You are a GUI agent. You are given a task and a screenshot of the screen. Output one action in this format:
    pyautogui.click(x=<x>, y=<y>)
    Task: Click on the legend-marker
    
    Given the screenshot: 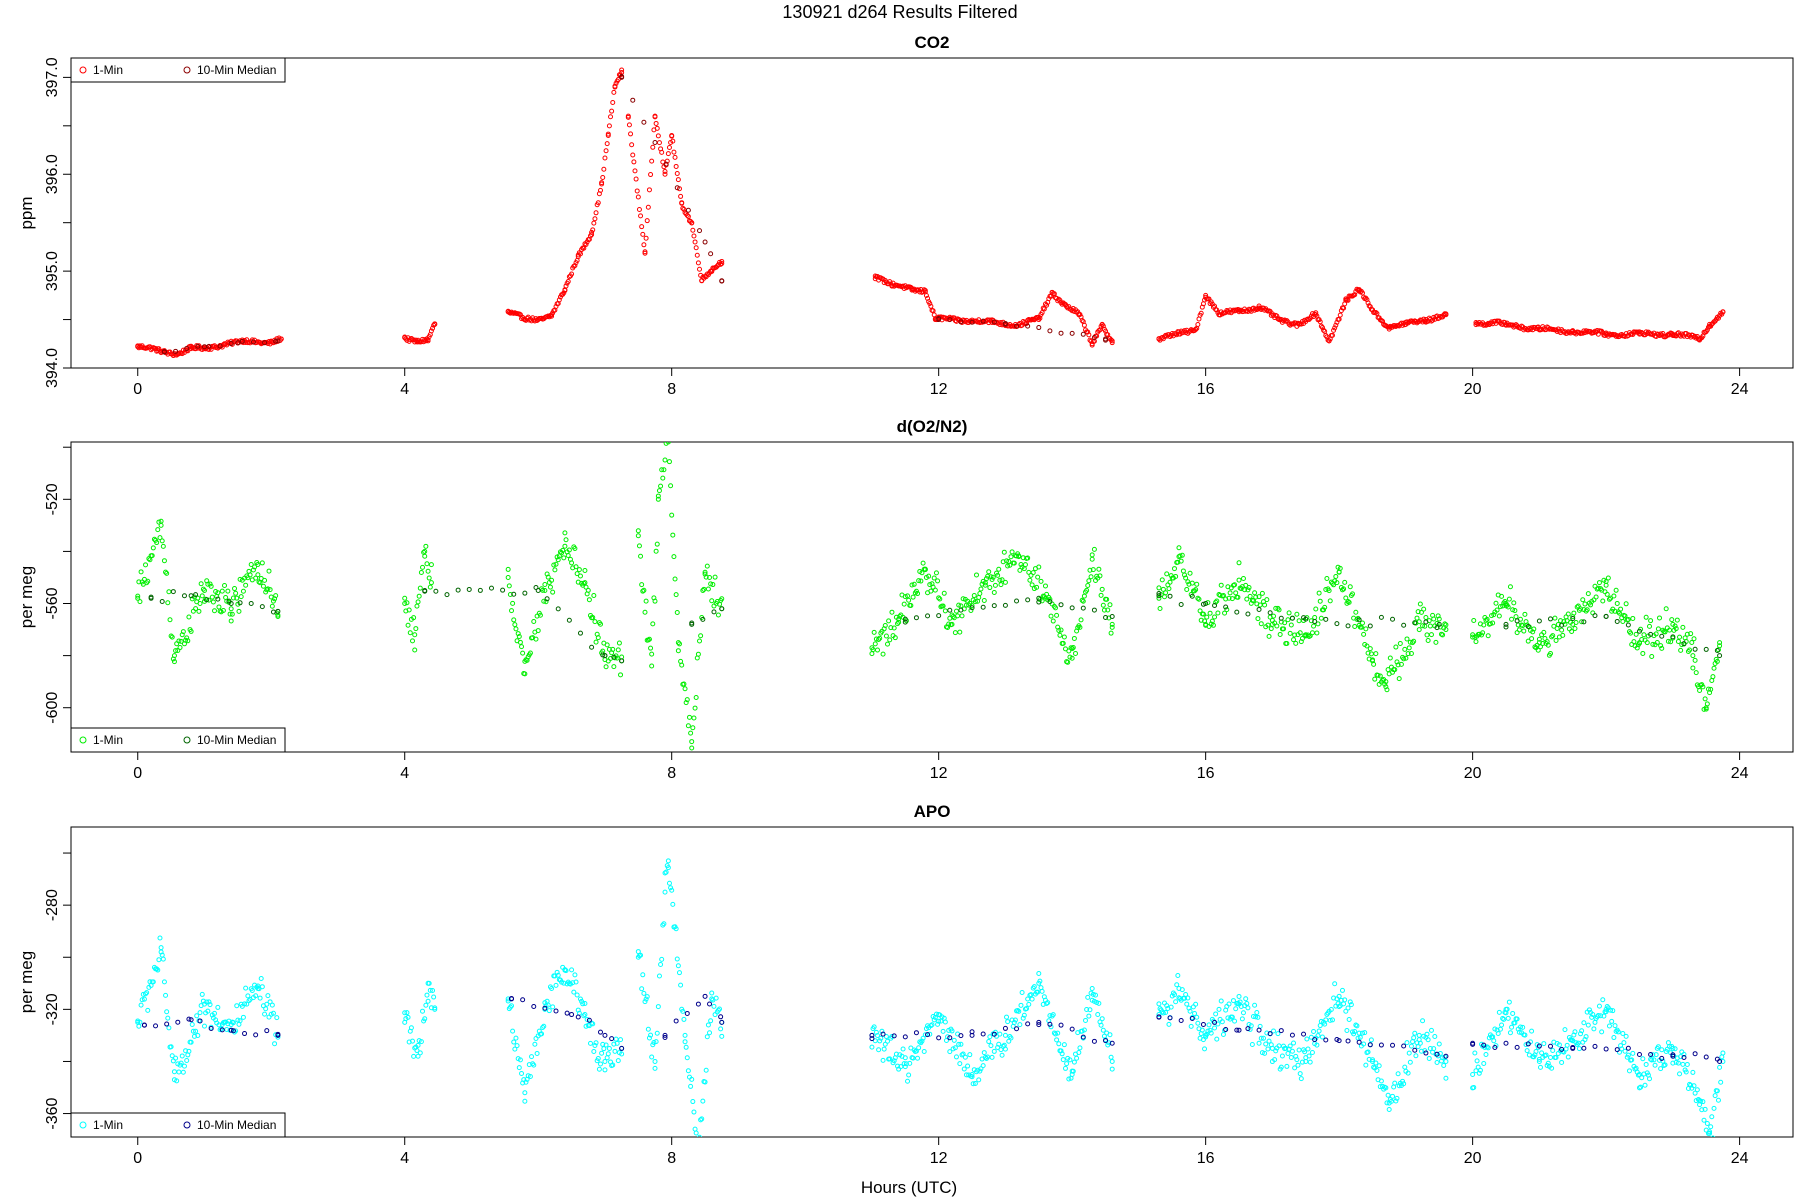 What is the action you would take?
    pyautogui.click(x=83, y=1125)
    